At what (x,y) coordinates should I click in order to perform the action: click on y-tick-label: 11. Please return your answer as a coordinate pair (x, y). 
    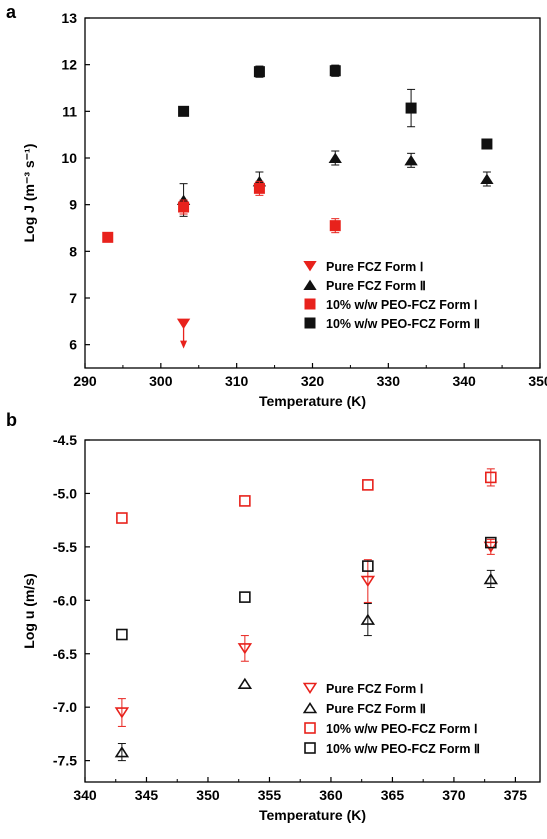
    Looking at the image, I should click on (69, 111).